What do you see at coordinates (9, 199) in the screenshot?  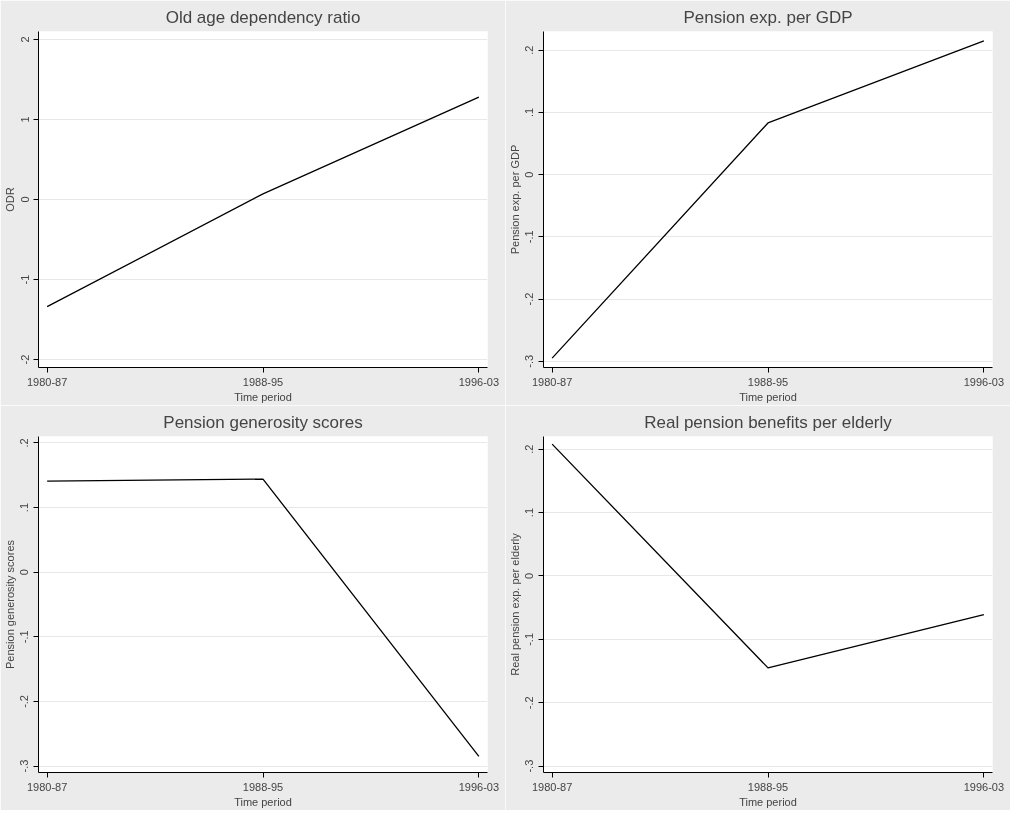 I see `y-axis-title: ODR` at bounding box center [9, 199].